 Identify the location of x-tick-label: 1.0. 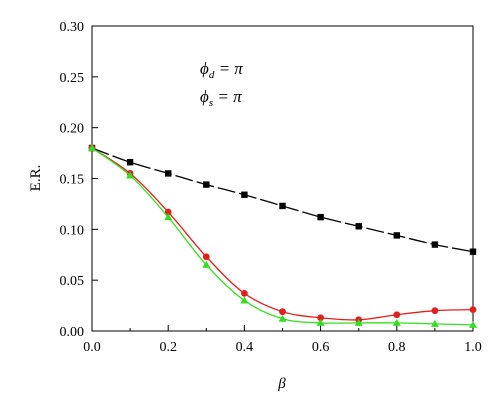
(473, 347).